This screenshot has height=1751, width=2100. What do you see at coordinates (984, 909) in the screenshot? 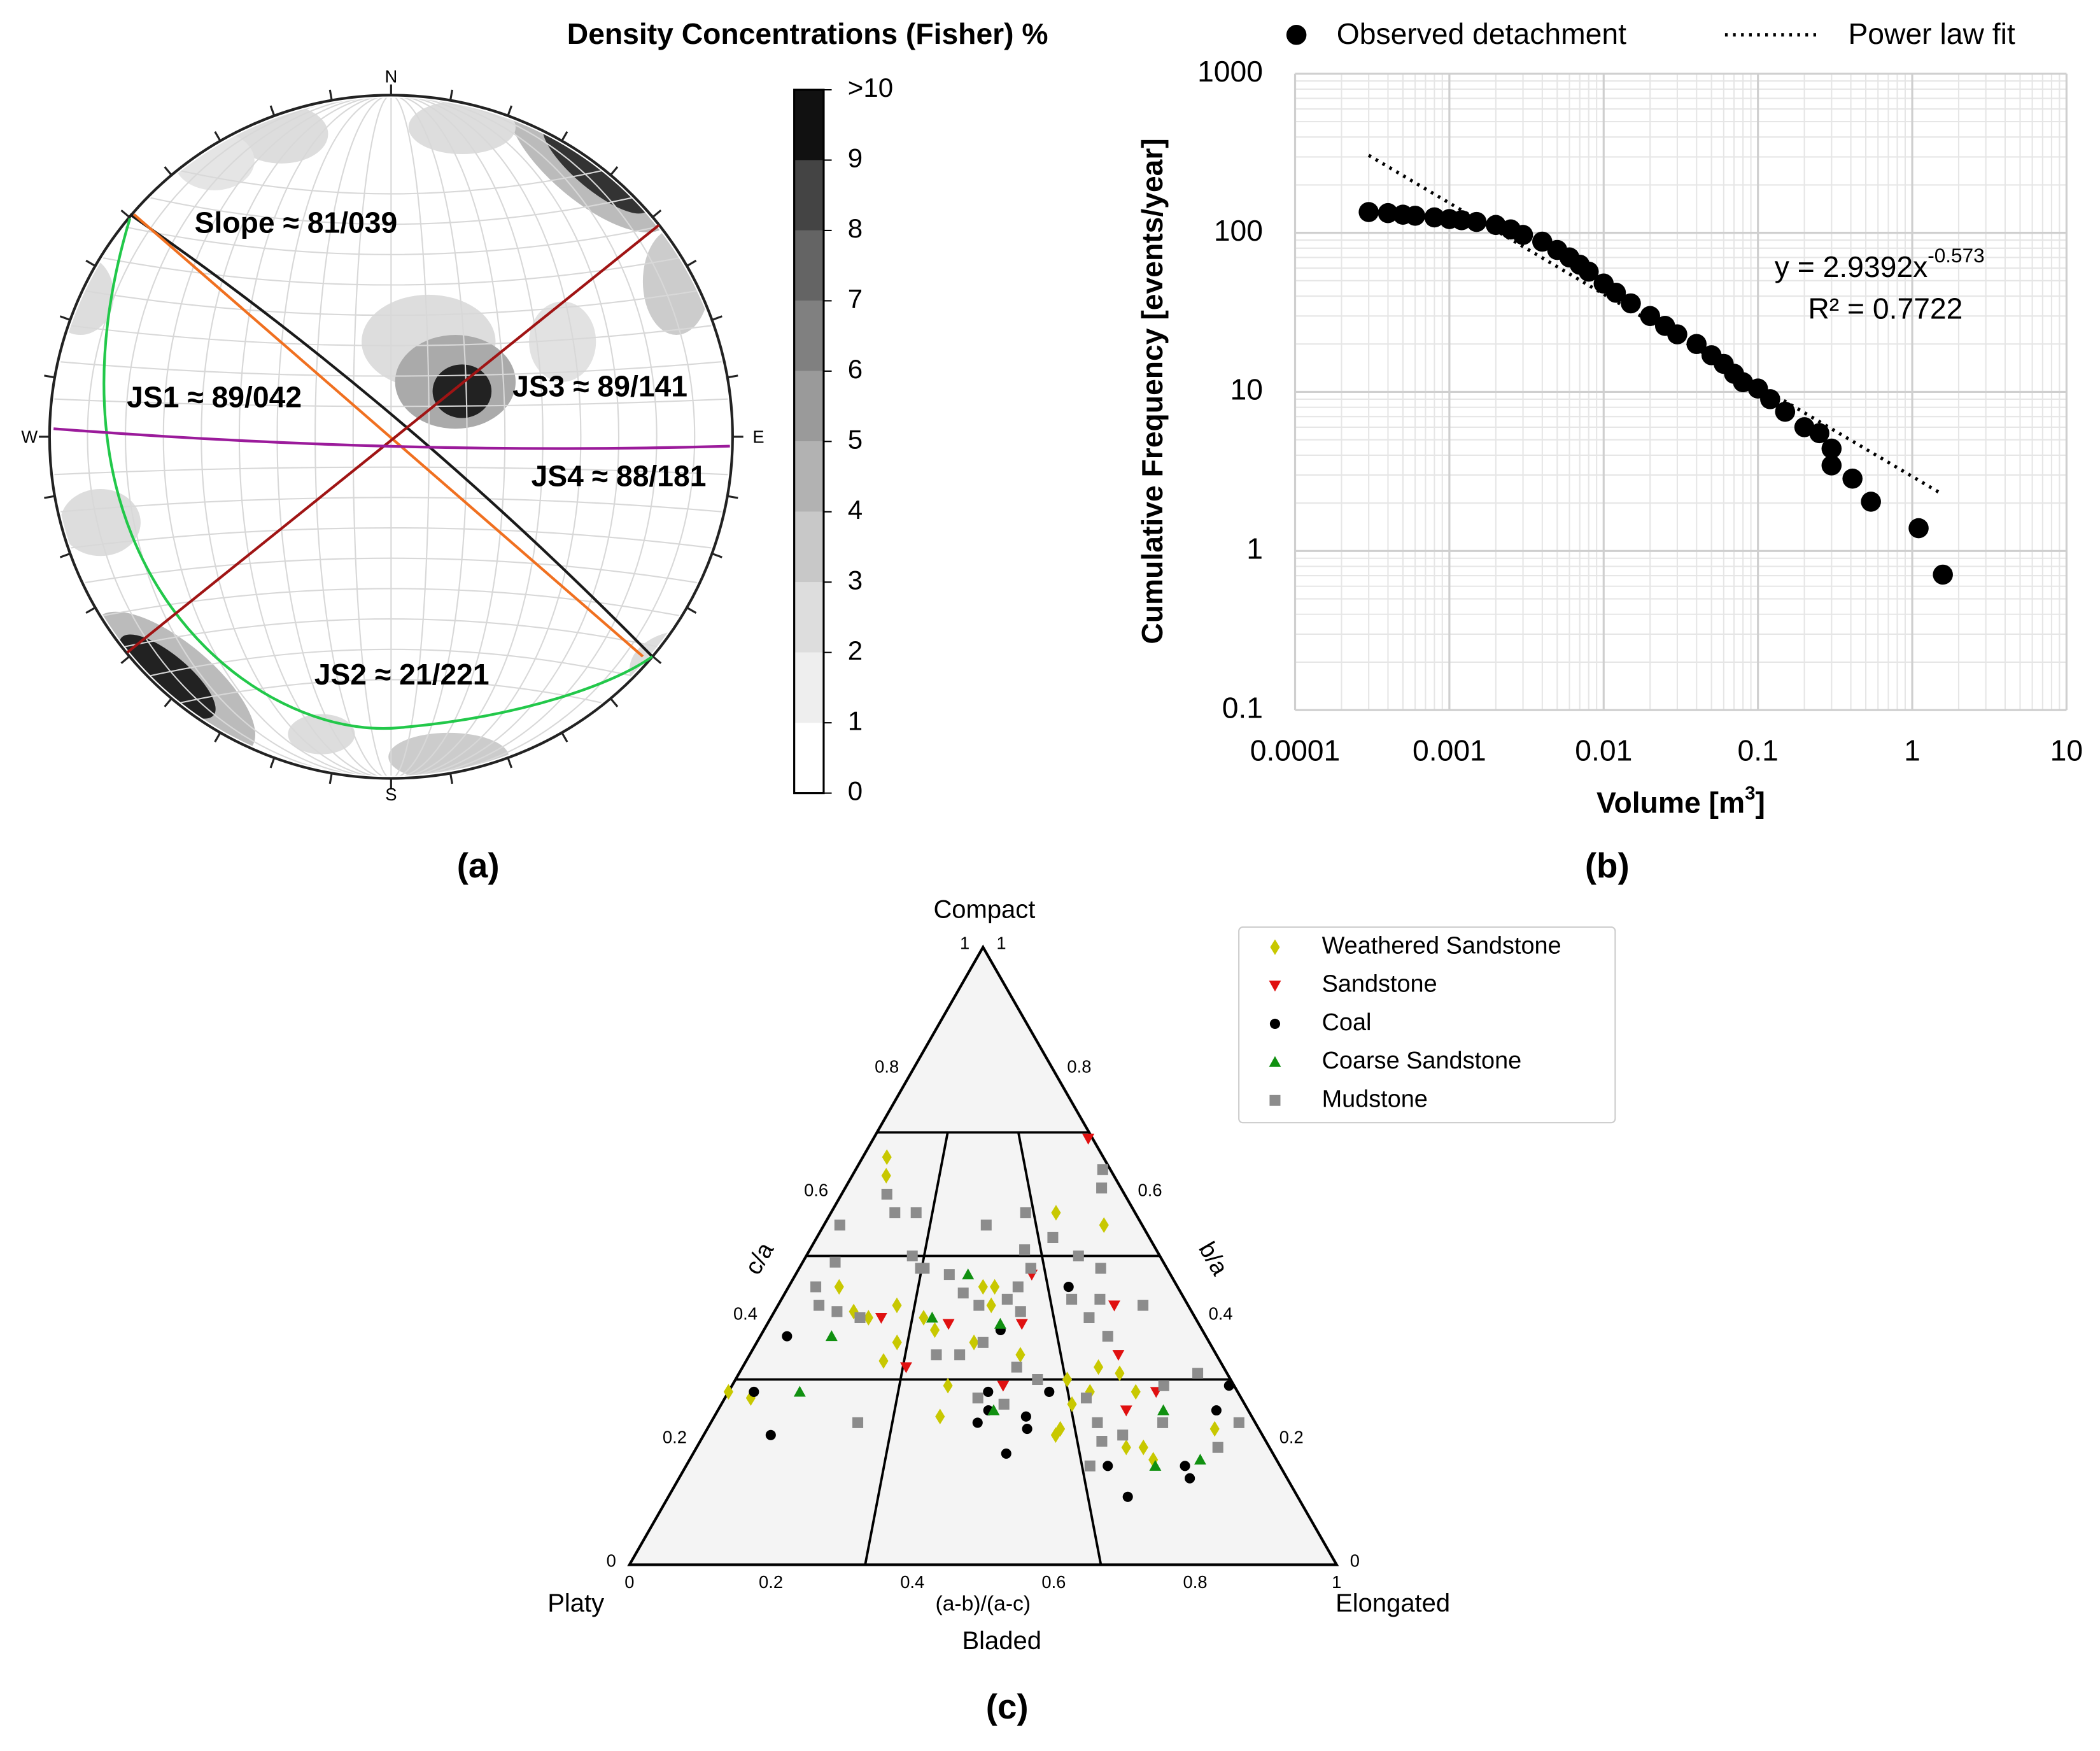
I see `top-label: Compact` at bounding box center [984, 909].